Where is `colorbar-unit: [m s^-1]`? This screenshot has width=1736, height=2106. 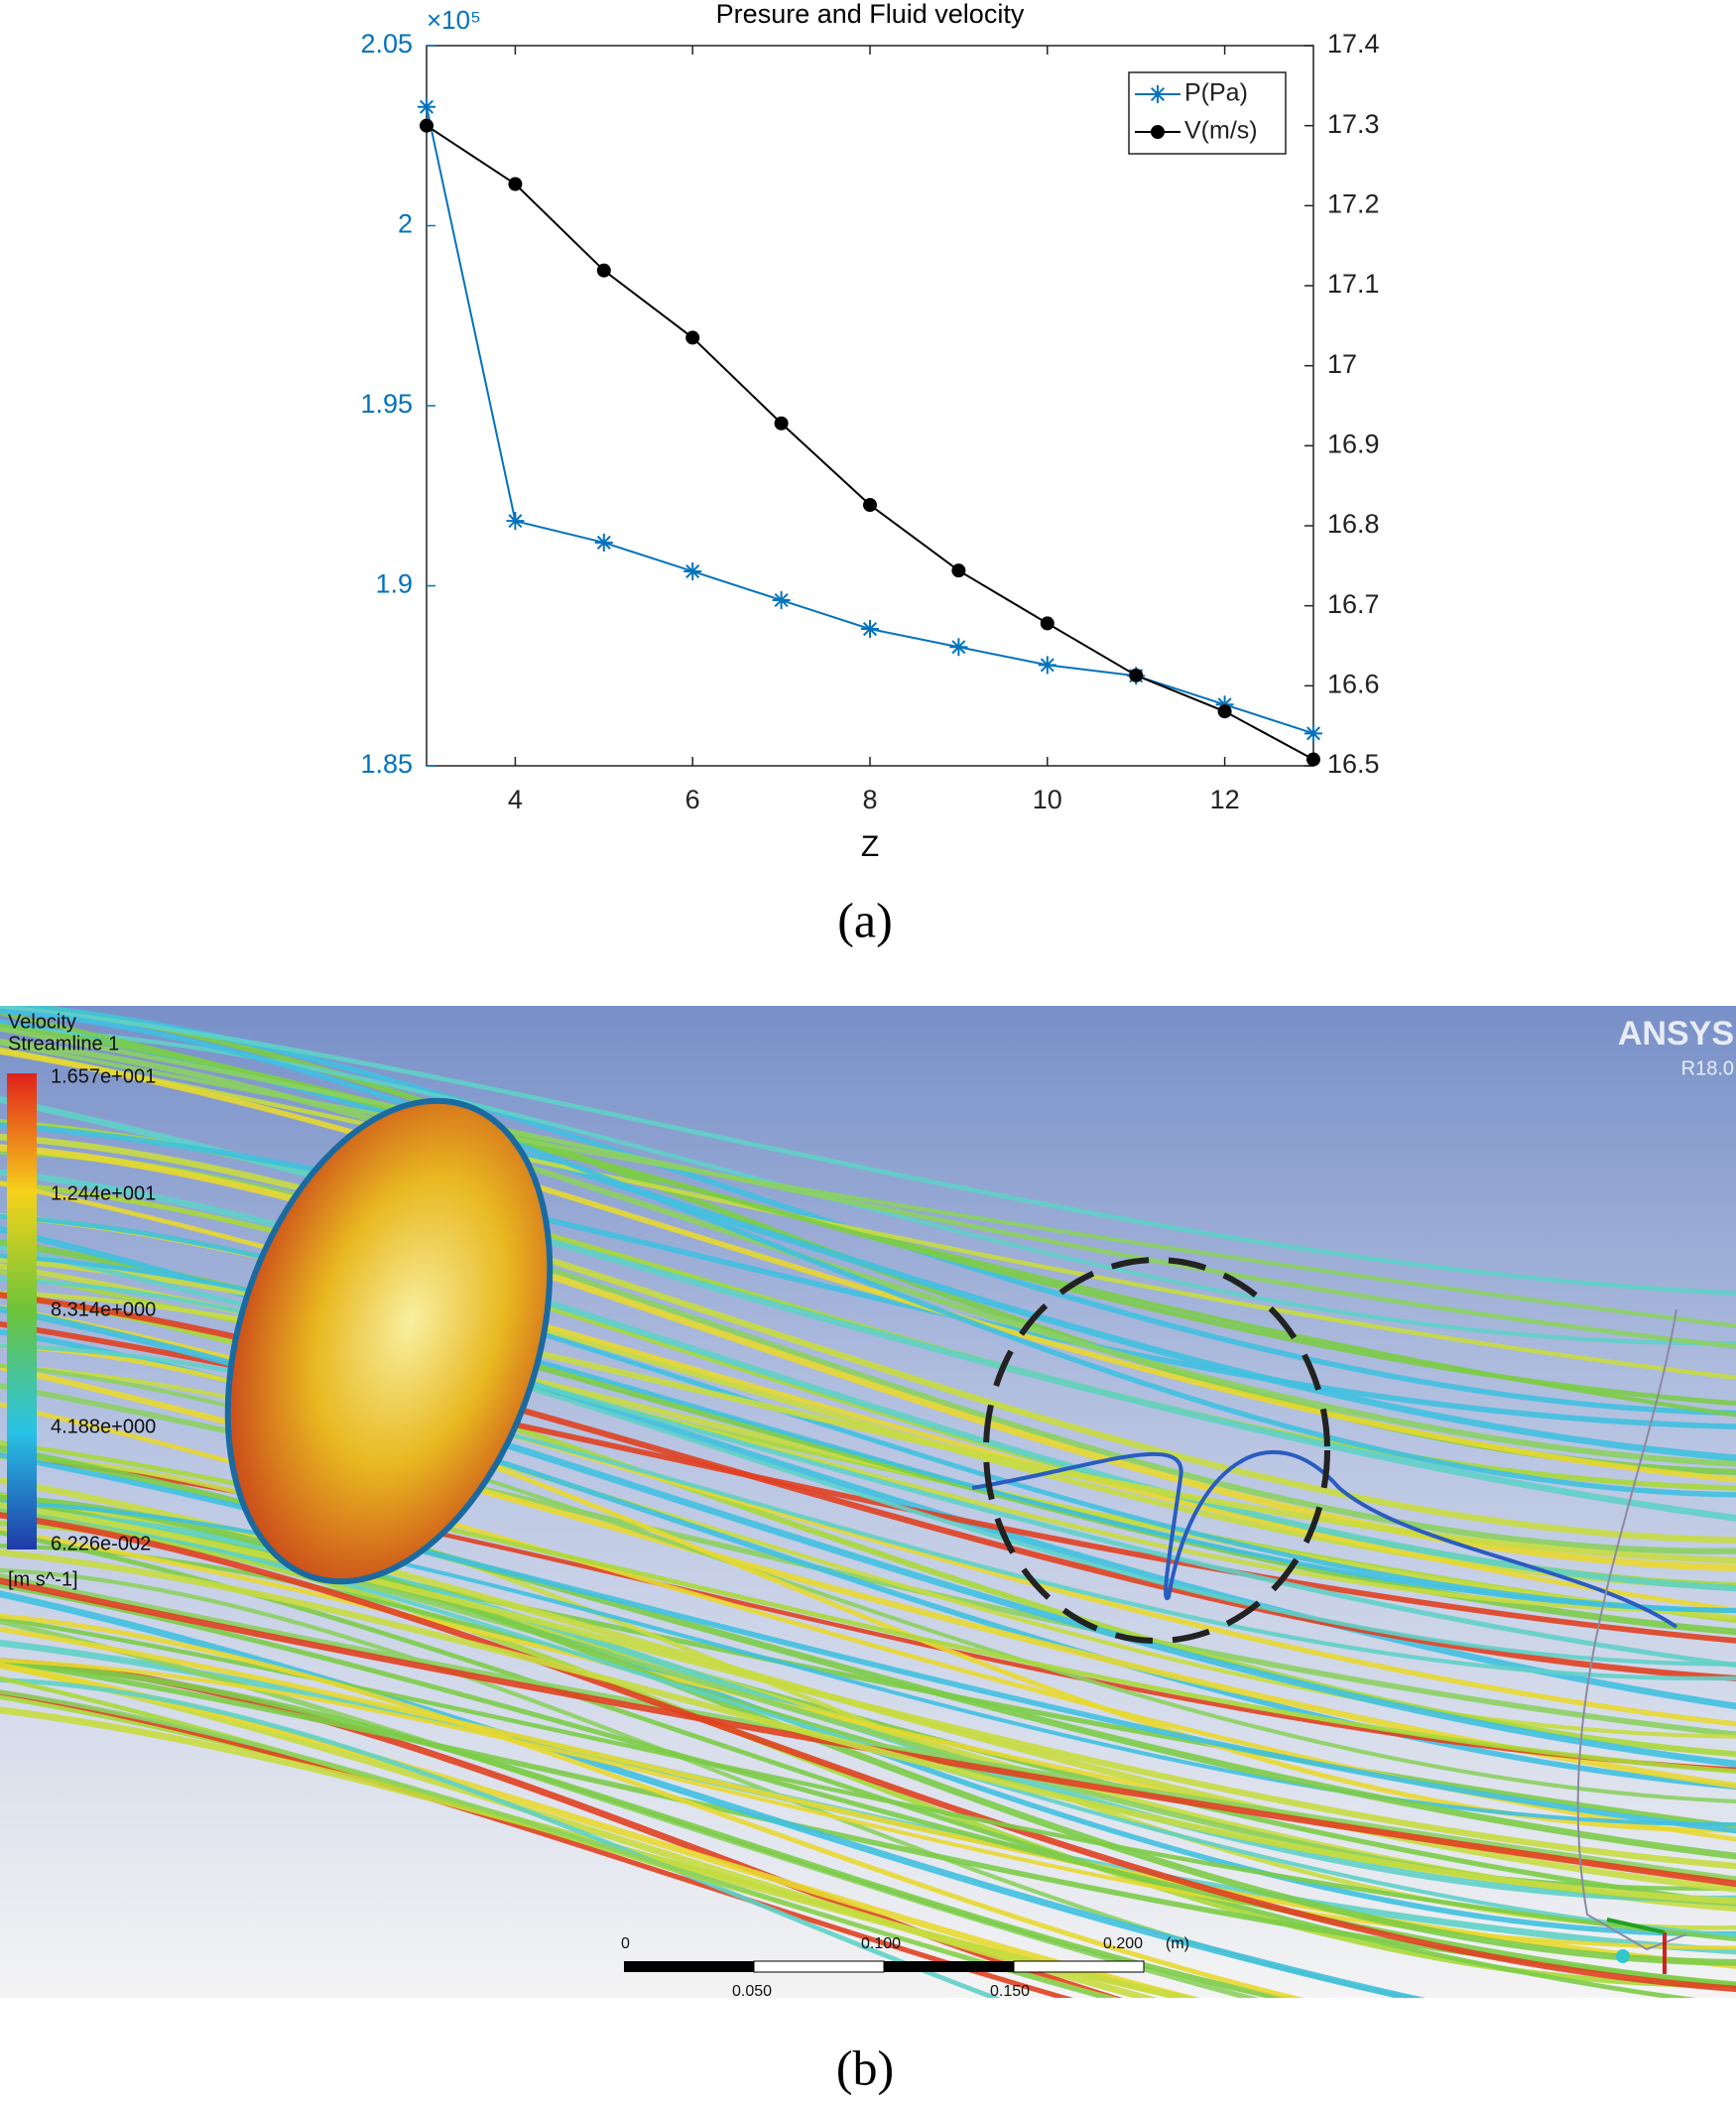 colorbar-unit: [m s^-1] is located at coordinates (43, 1579).